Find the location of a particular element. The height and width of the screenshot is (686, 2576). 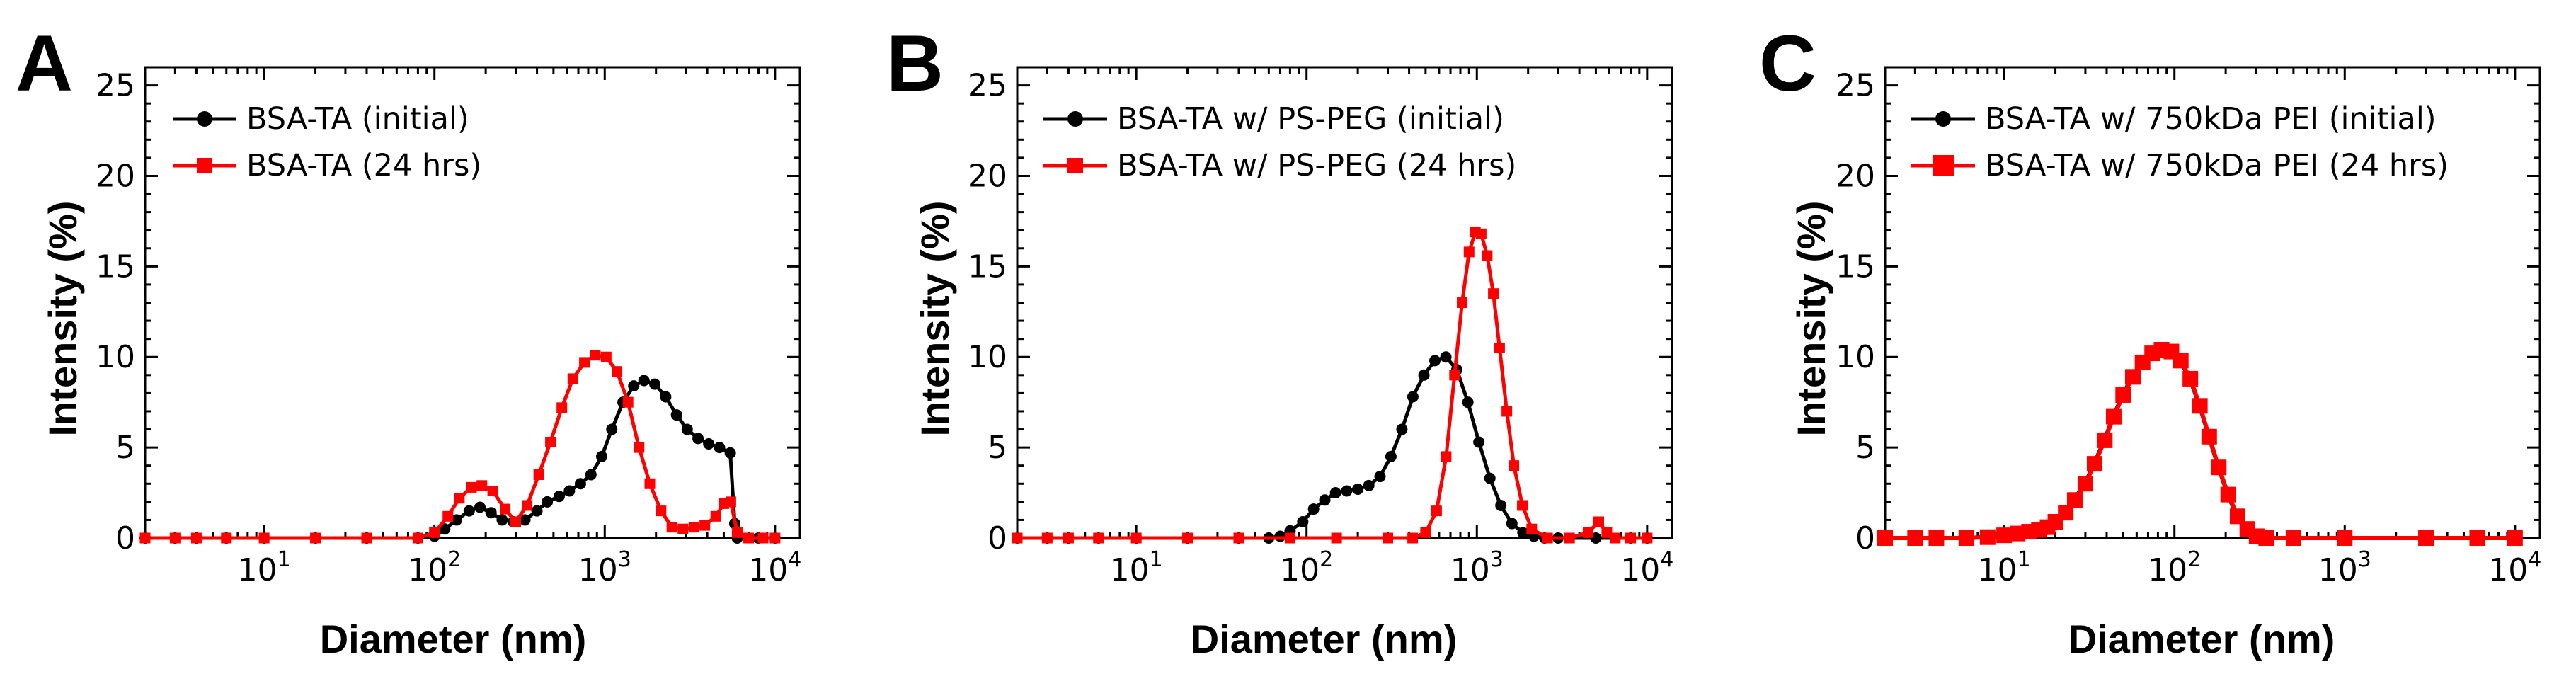

x-tick-label: 10² is located at coordinates (434, 567).